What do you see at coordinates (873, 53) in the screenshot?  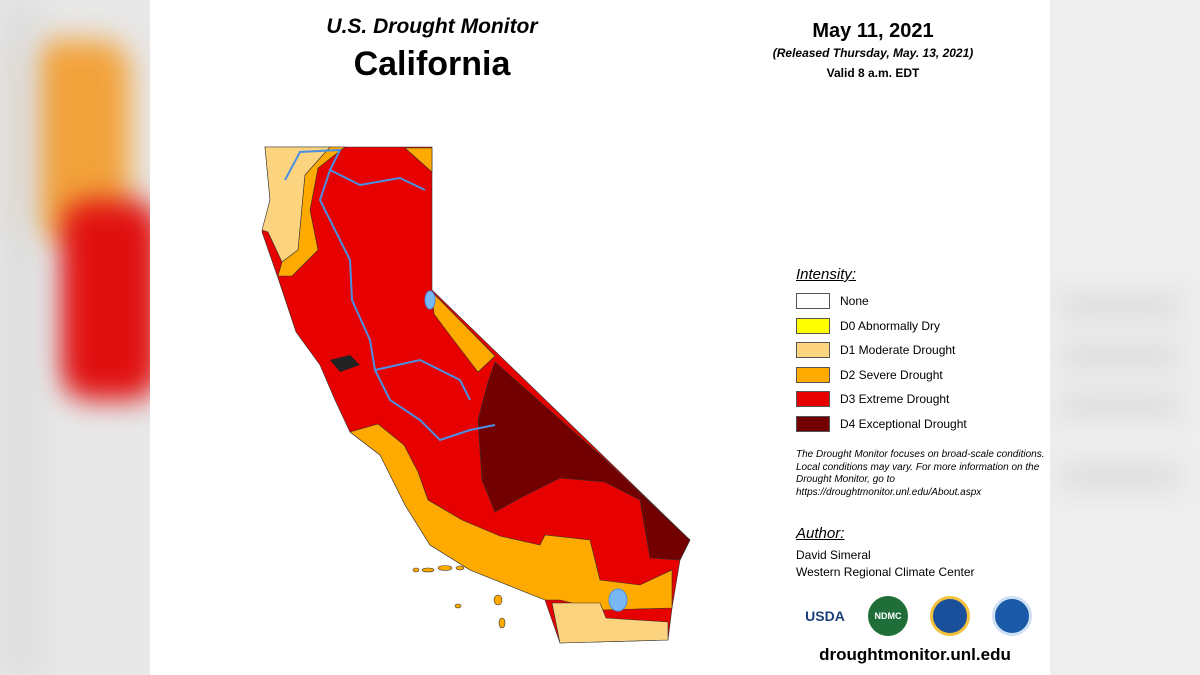 I see `release-date: (Released Thursday, May. 13, 2021)` at bounding box center [873, 53].